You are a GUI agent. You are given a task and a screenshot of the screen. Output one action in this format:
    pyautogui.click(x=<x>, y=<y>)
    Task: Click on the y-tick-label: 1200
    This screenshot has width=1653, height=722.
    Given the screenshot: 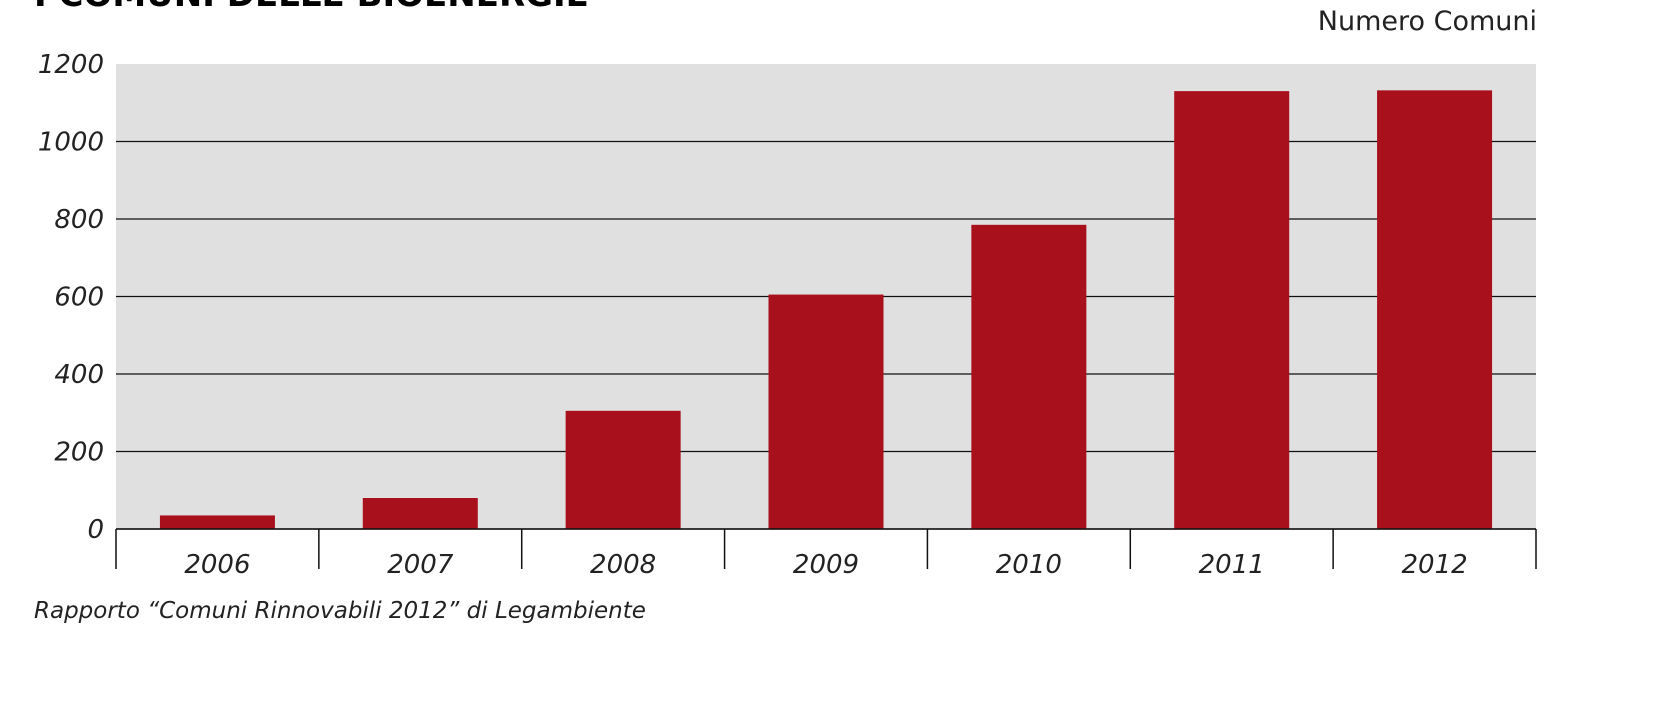 What is the action you would take?
    pyautogui.click(x=71, y=65)
    